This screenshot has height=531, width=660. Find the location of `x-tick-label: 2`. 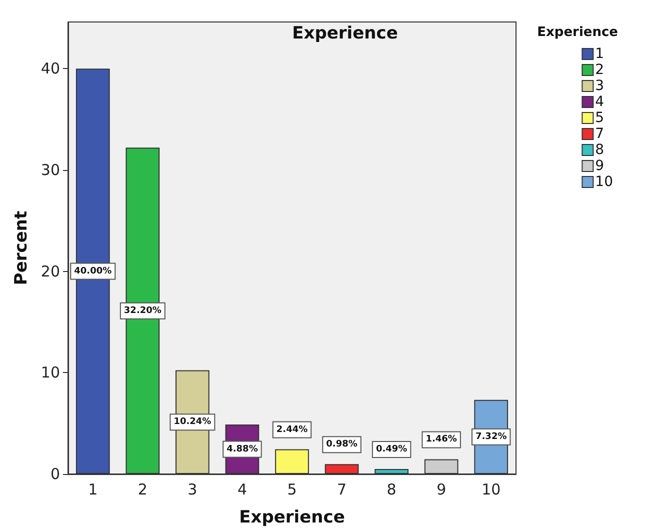

x-tick-label: 2 is located at coordinates (143, 489).